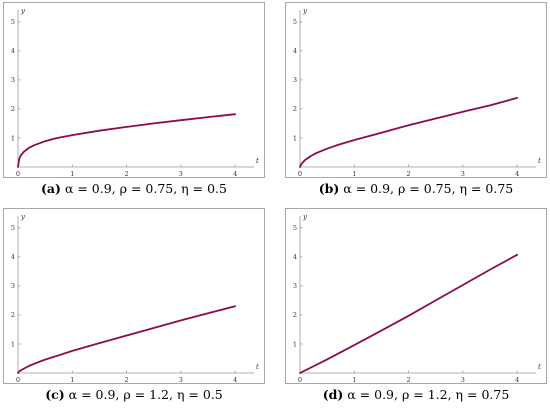  Describe the element at coordinates (145, 394) in the screenshot. I see `caption-text: α = 0.9, ρ = 1.2, η = 0.5` at that location.